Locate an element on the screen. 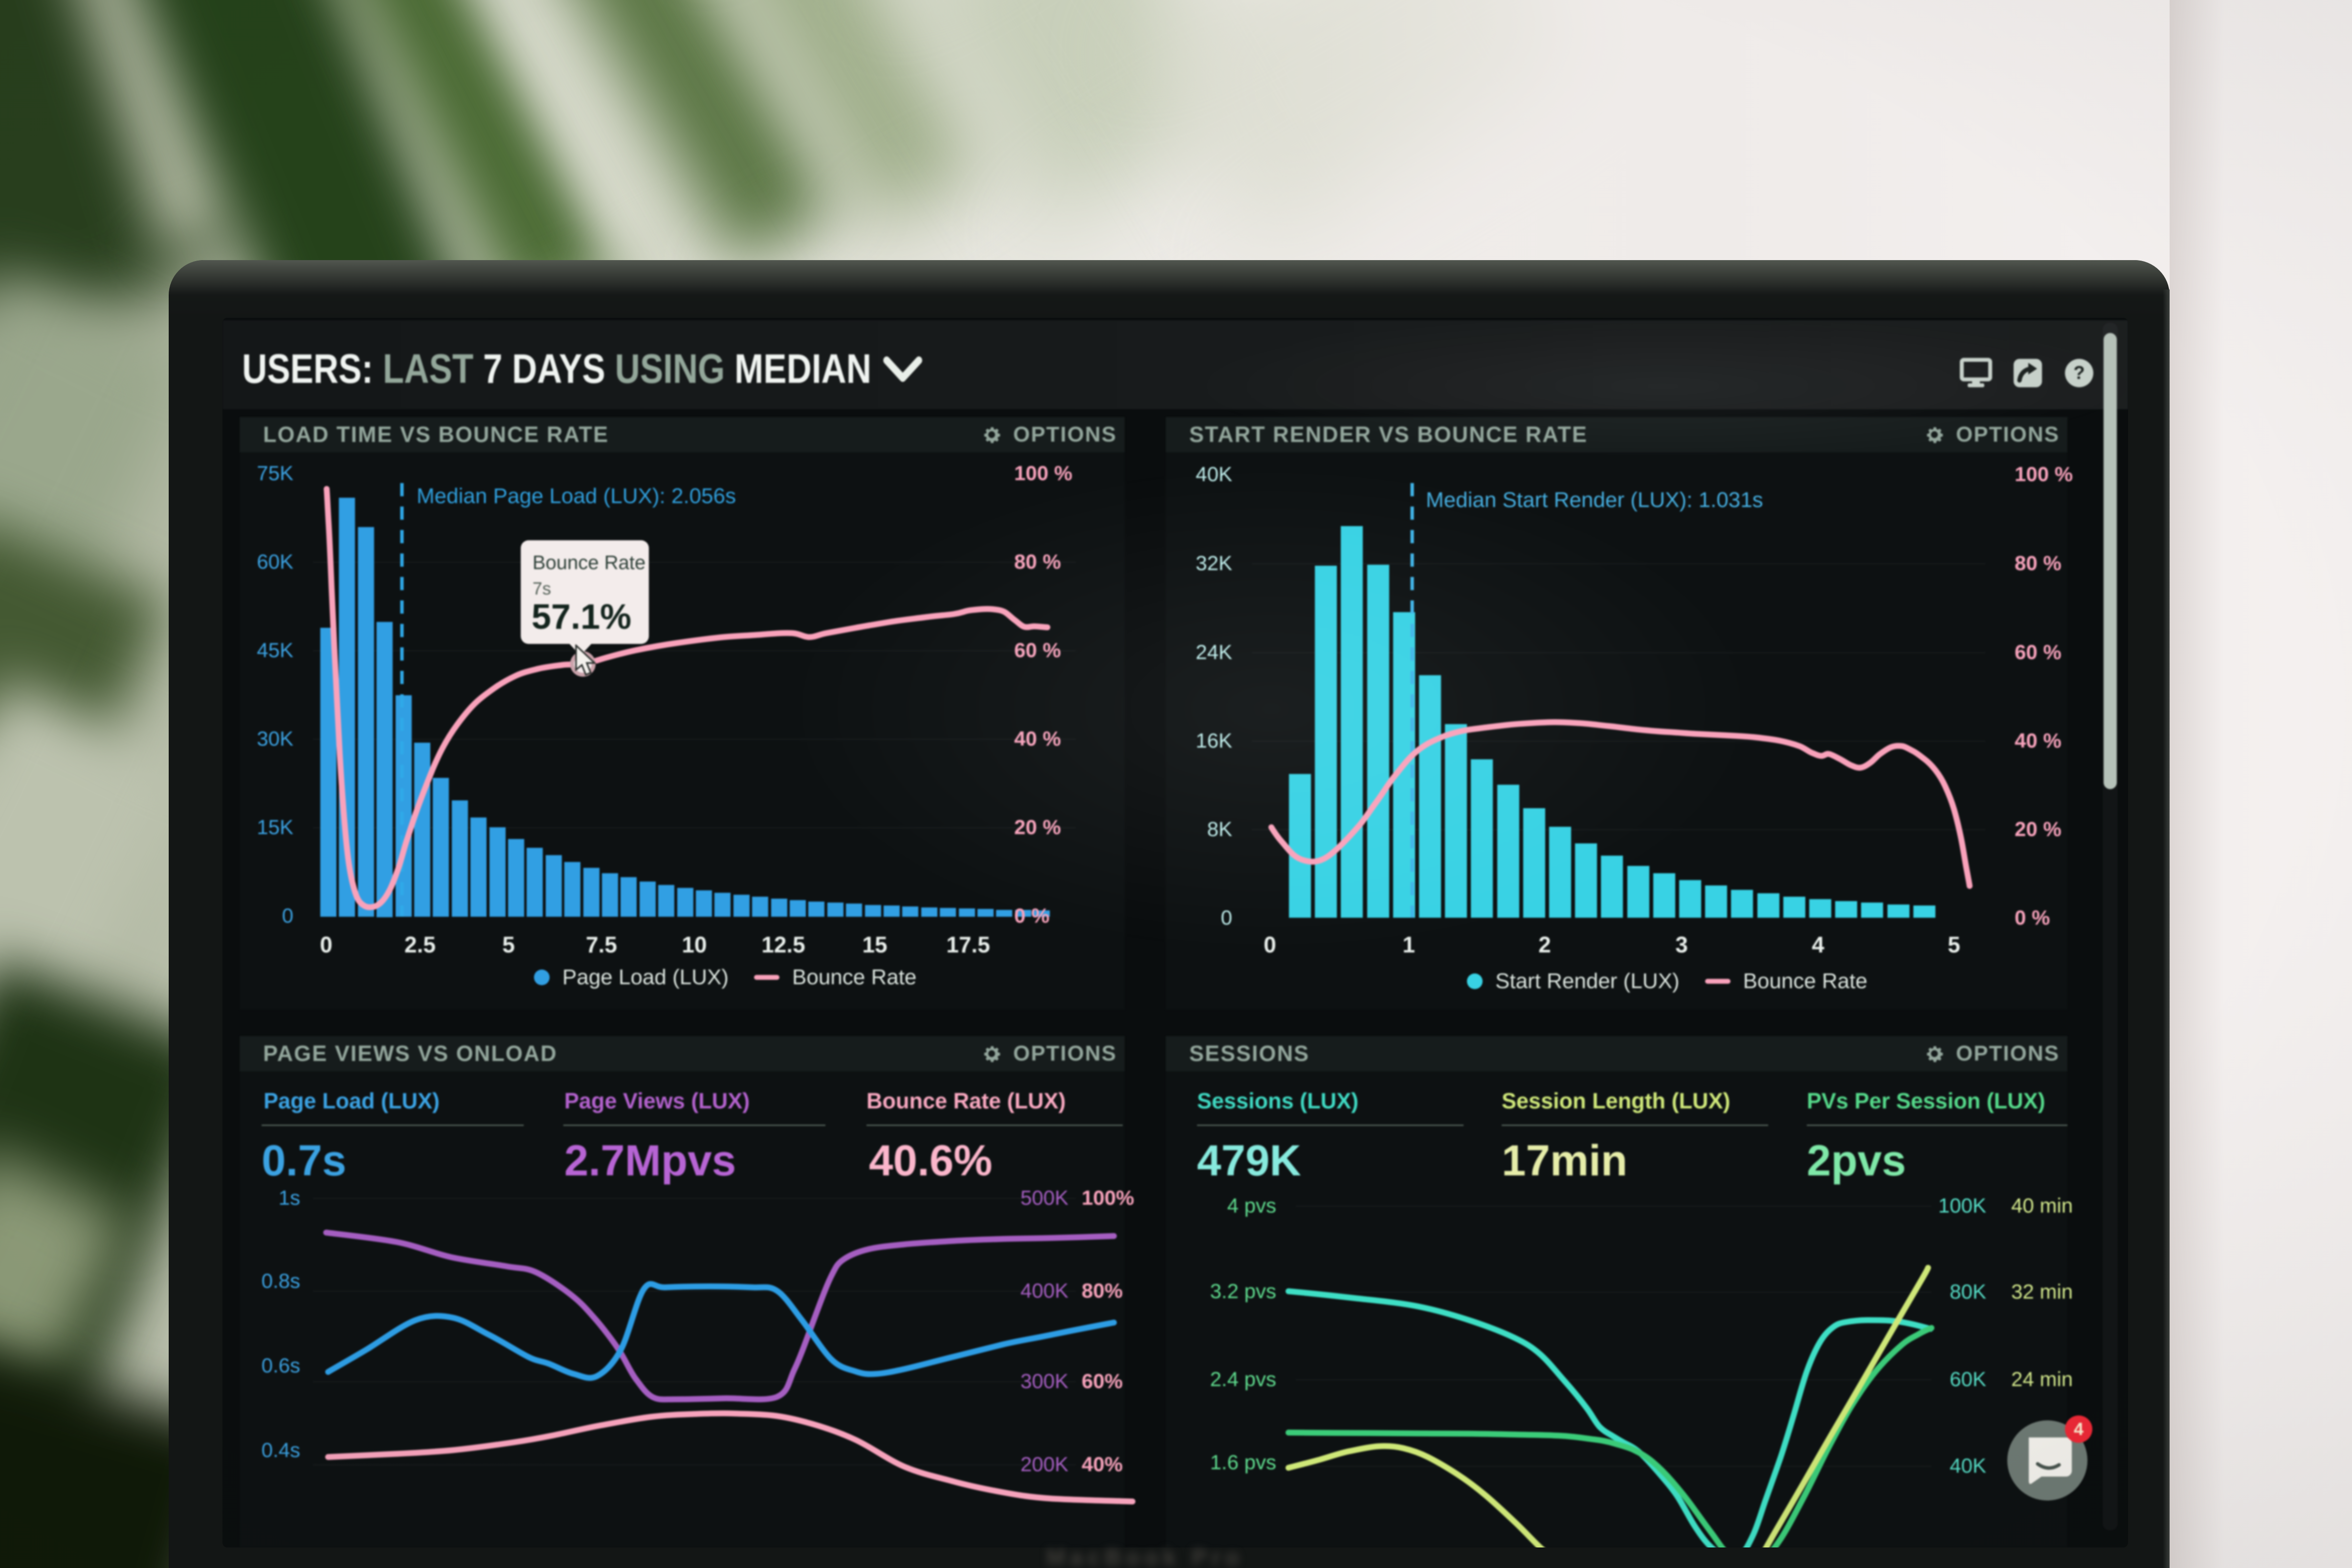  svg-text: 4 is located at coordinates (2079, 1429).